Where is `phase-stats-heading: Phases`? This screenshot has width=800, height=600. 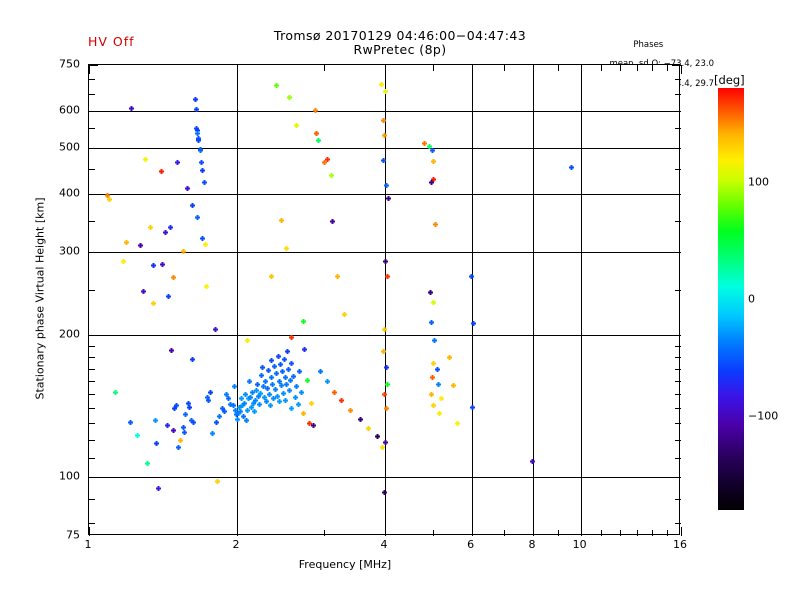 phase-stats-heading: Phases is located at coordinates (648, 45).